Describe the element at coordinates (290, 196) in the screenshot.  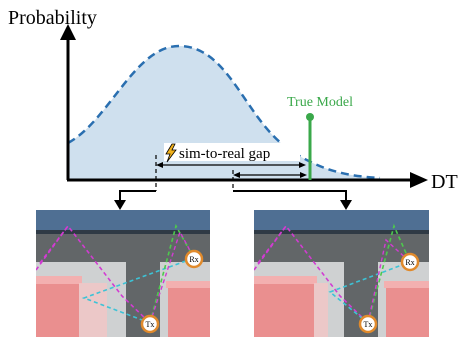
I see `connector-right` at that location.